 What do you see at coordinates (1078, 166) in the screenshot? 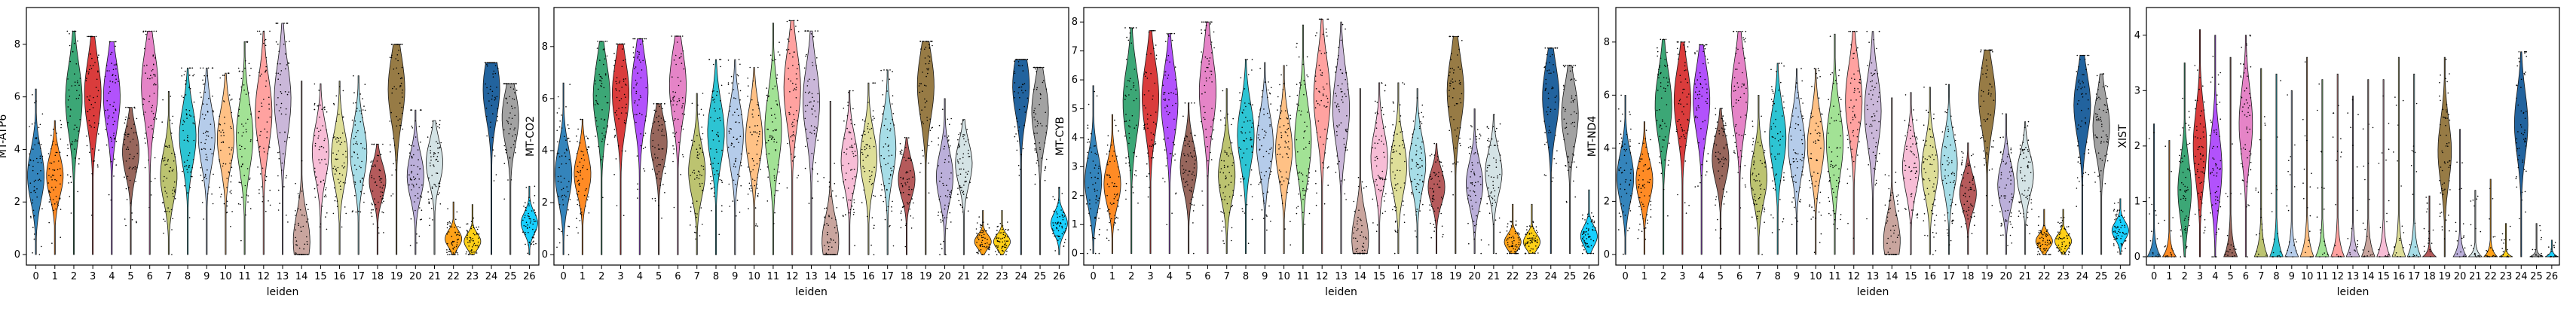
I see `y-tick-3: 3` at bounding box center [1078, 166].